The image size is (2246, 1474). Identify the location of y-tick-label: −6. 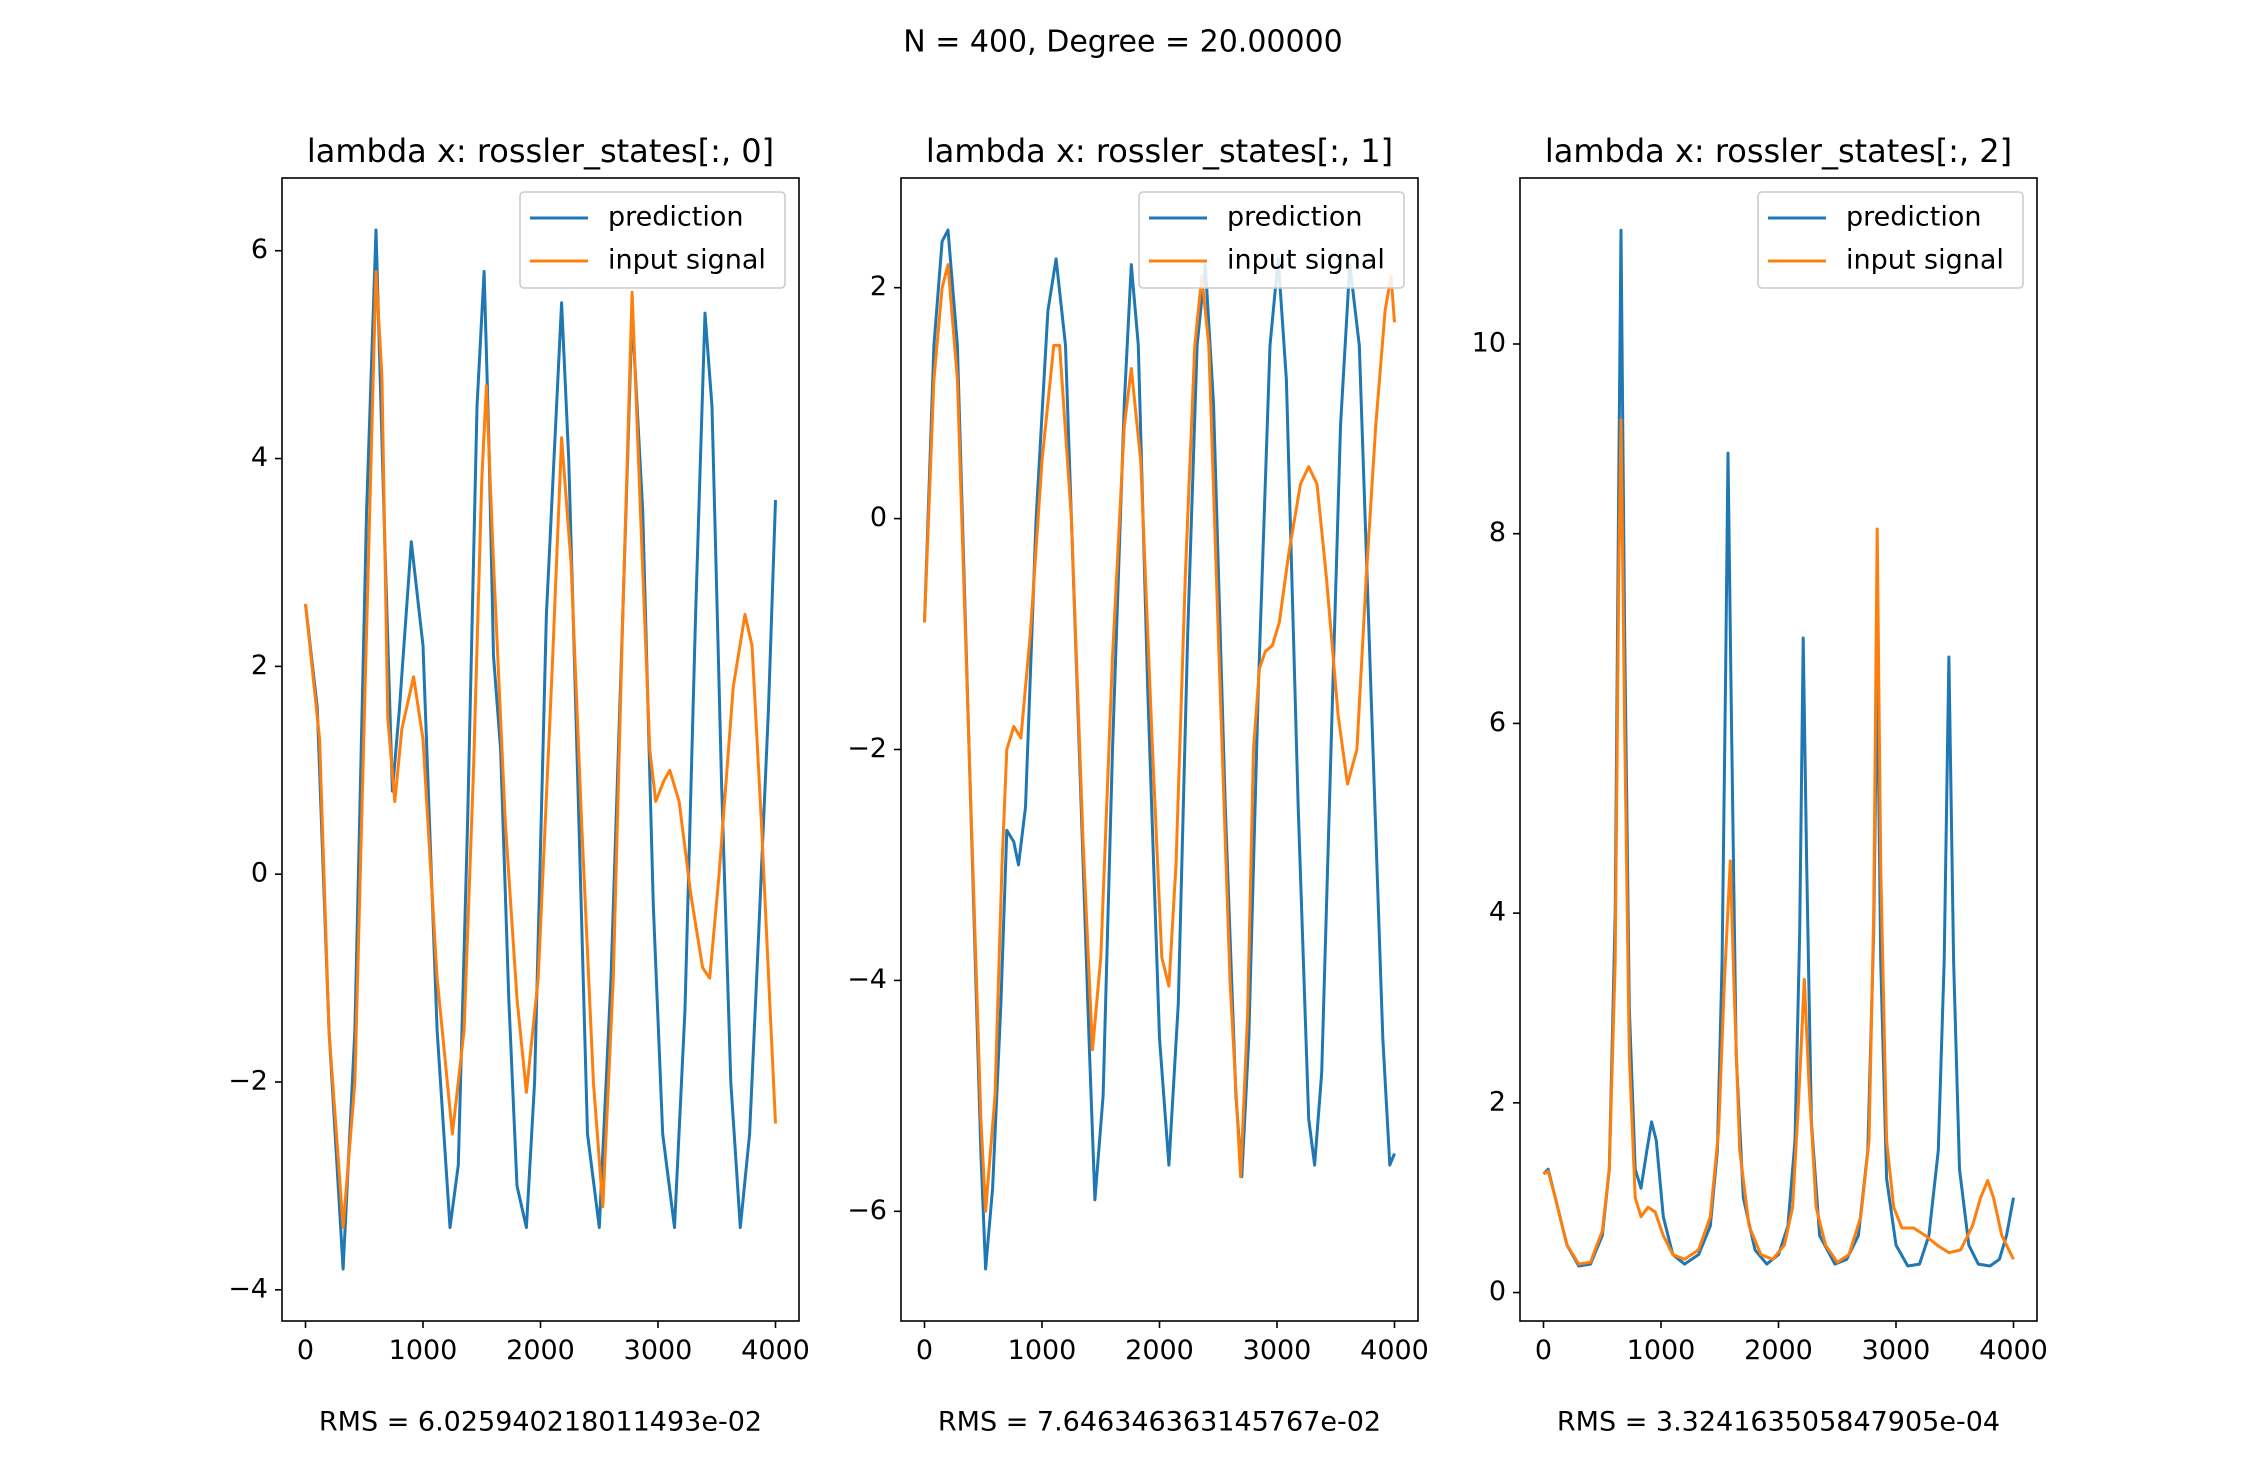
(867, 1210).